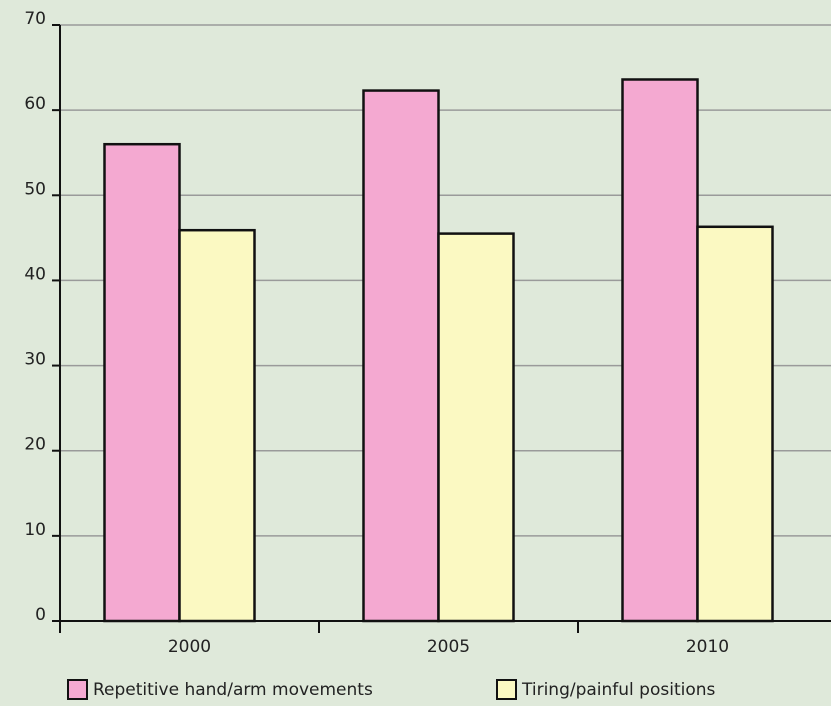 This screenshot has width=831, height=706. What do you see at coordinates (189, 647) in the screenshot?
I see `x-tick-label: 2000` at bounding box center [189, 647].